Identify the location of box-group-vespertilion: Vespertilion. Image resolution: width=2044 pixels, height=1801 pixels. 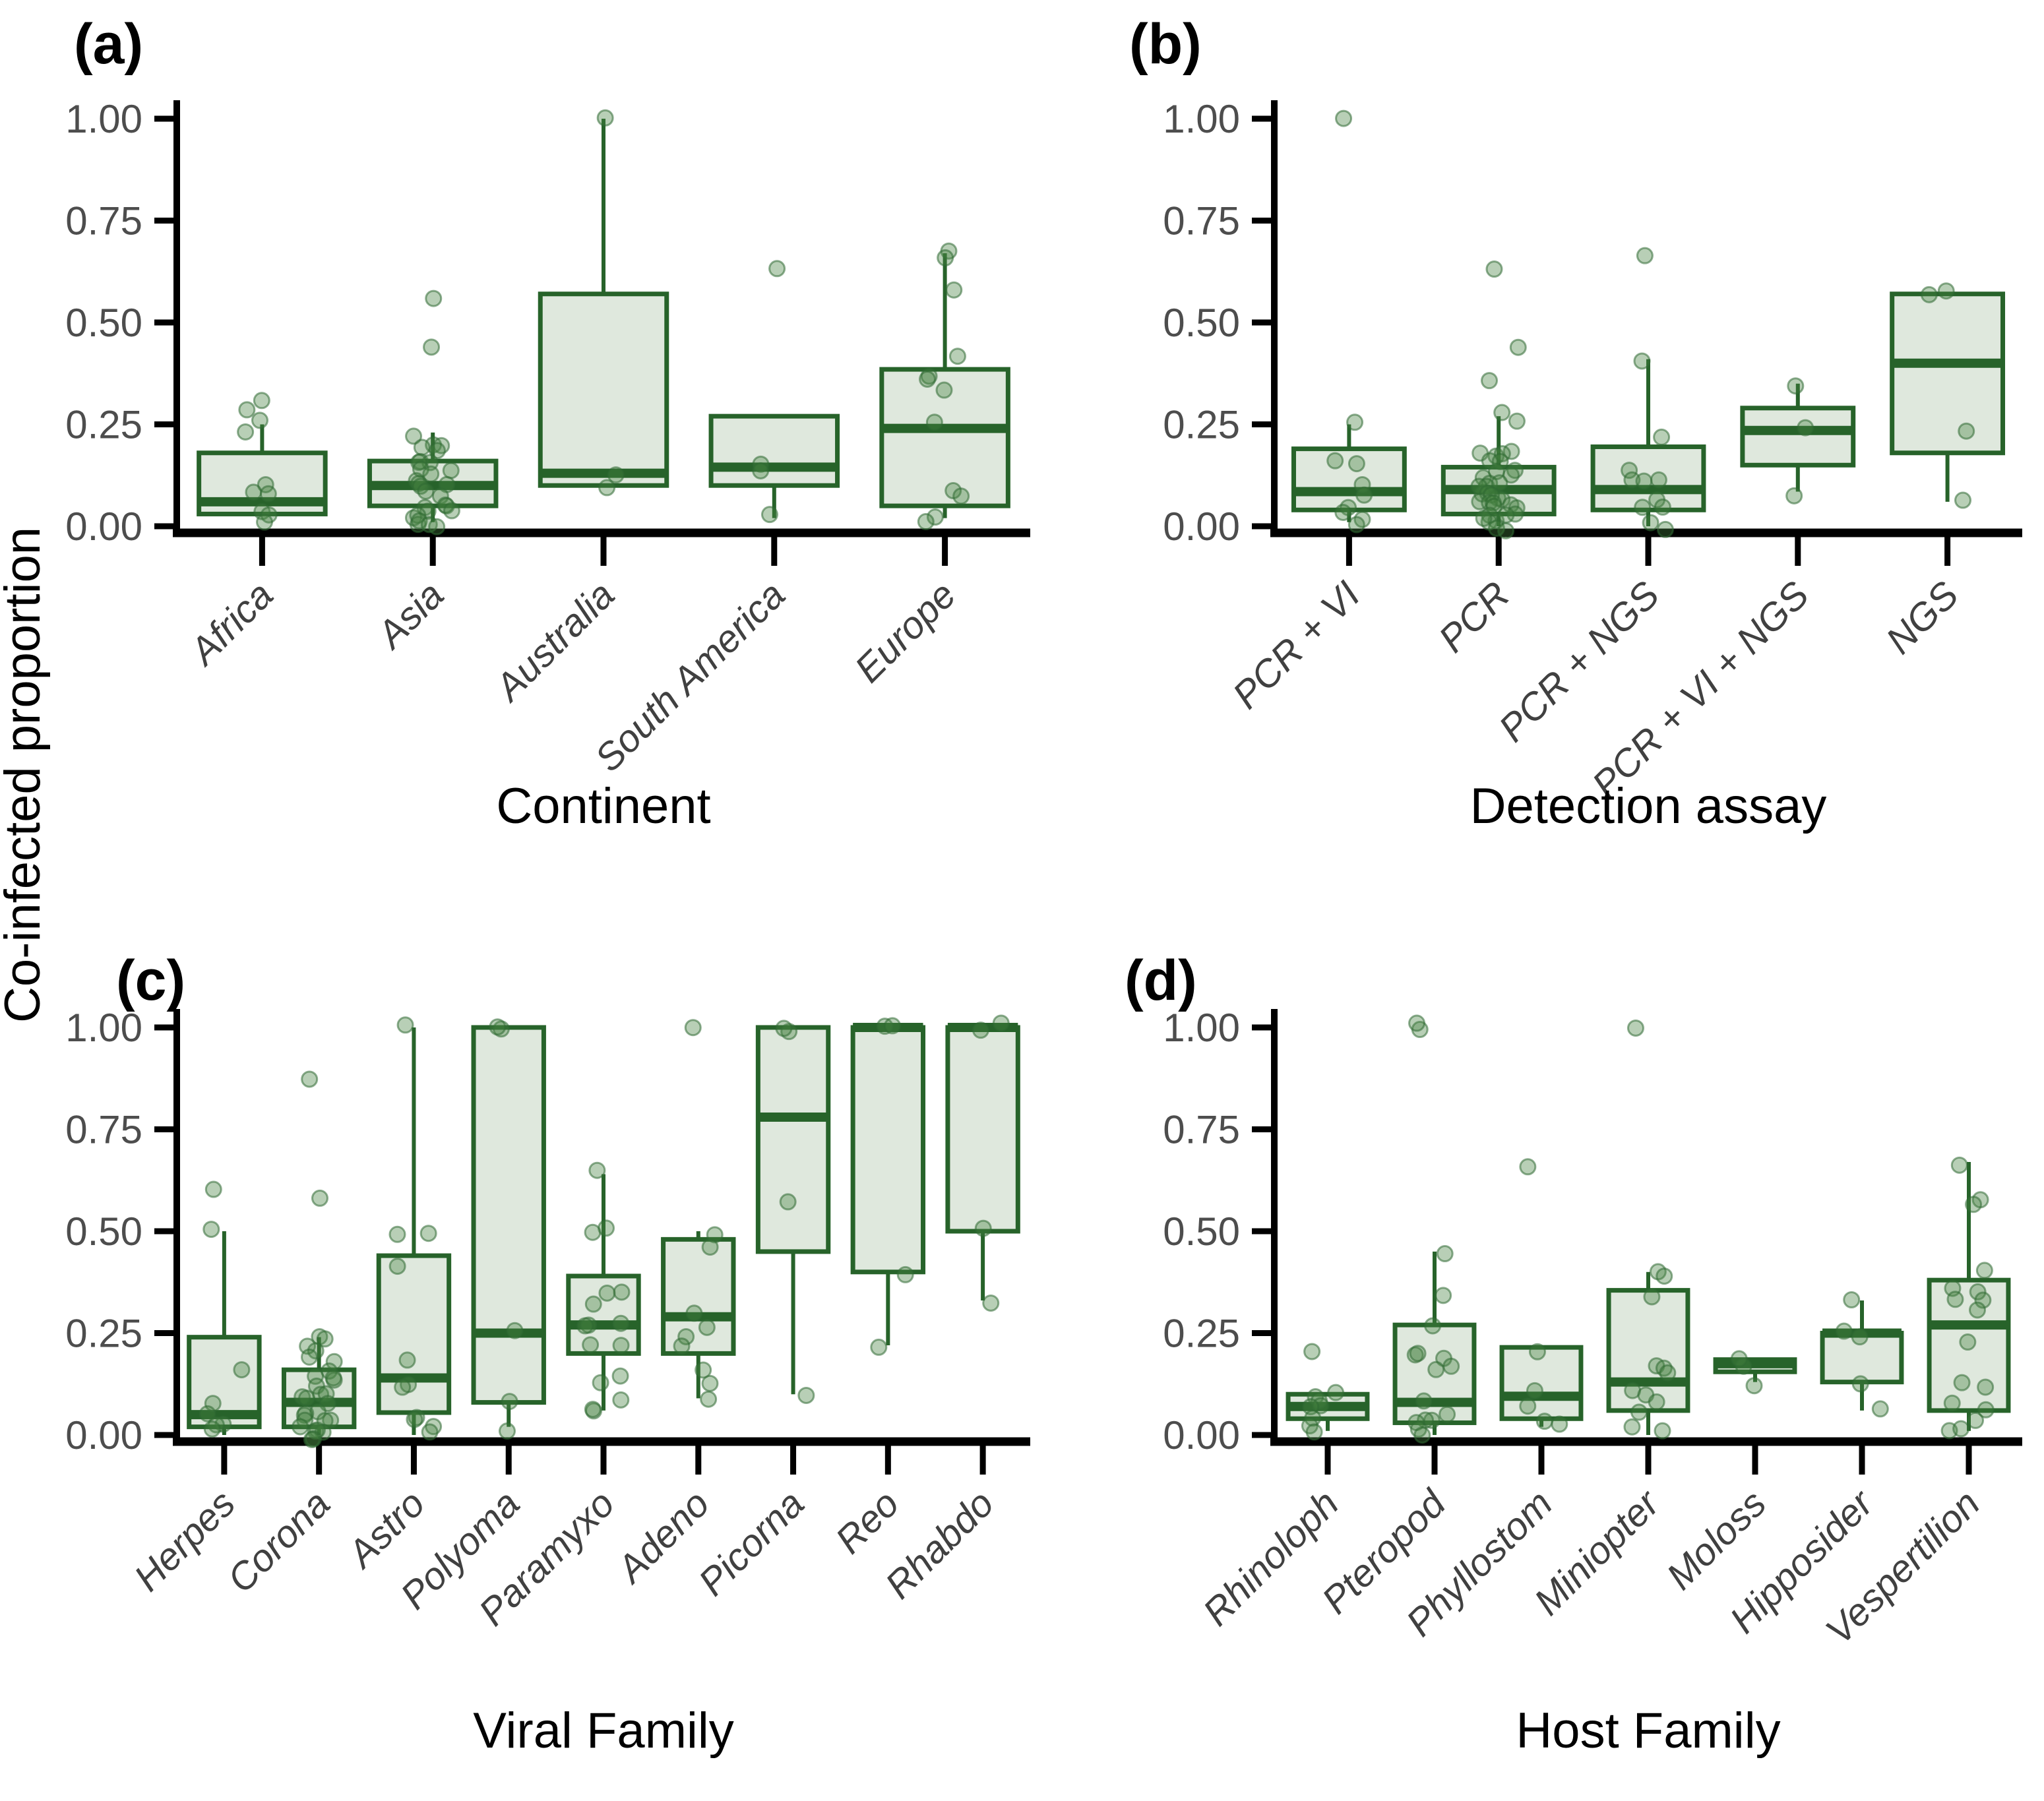
(1914, 1404).